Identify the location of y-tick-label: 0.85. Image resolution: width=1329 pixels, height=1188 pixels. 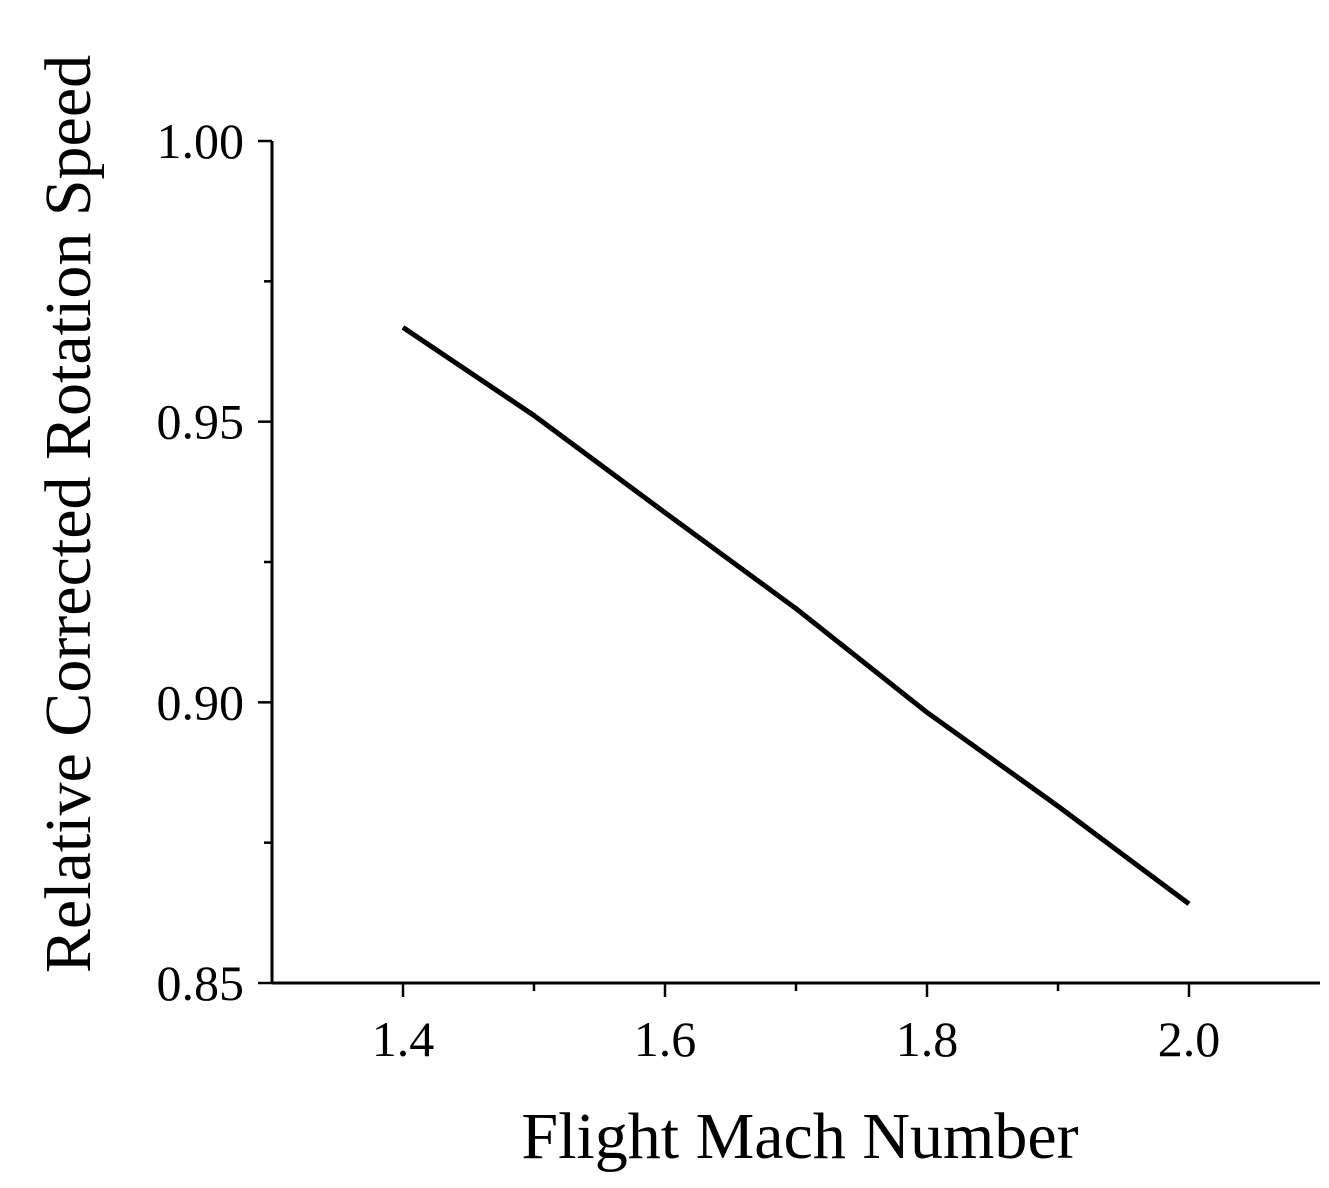
(201, 983).